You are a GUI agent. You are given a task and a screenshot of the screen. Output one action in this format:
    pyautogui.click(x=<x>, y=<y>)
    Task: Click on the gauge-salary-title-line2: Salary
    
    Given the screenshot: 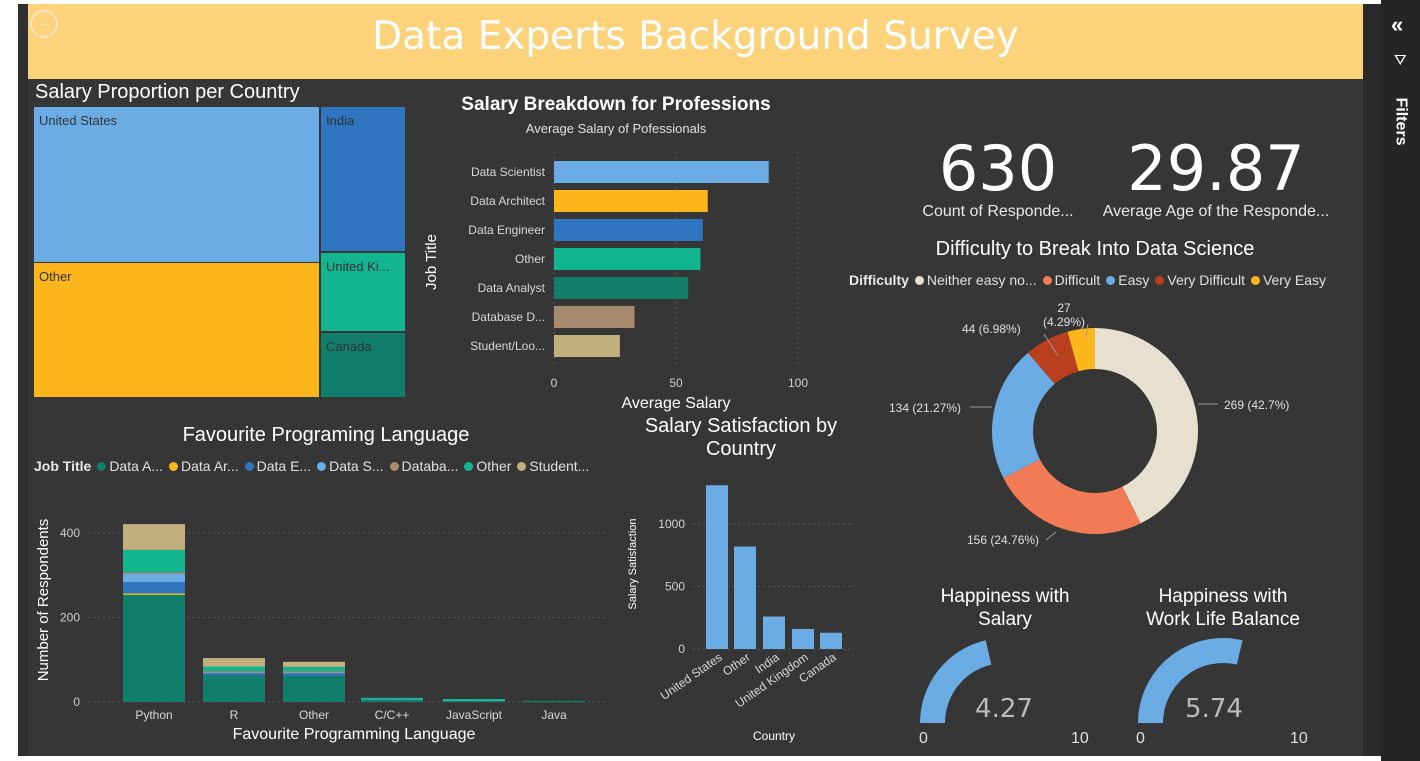 What is the action you would take?
    pyautogui.click(x=1005, y=619)
    